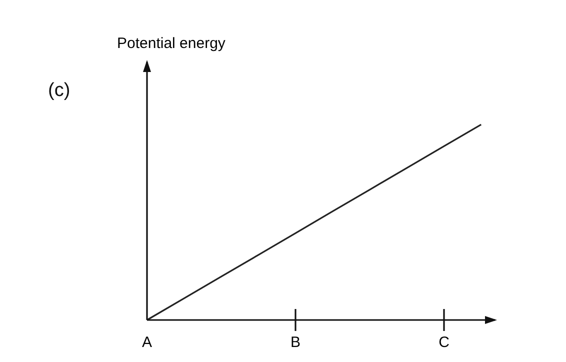 This screenshot has height=362, width=566. I want to click on x-tick-label: A, so click(147, 342).